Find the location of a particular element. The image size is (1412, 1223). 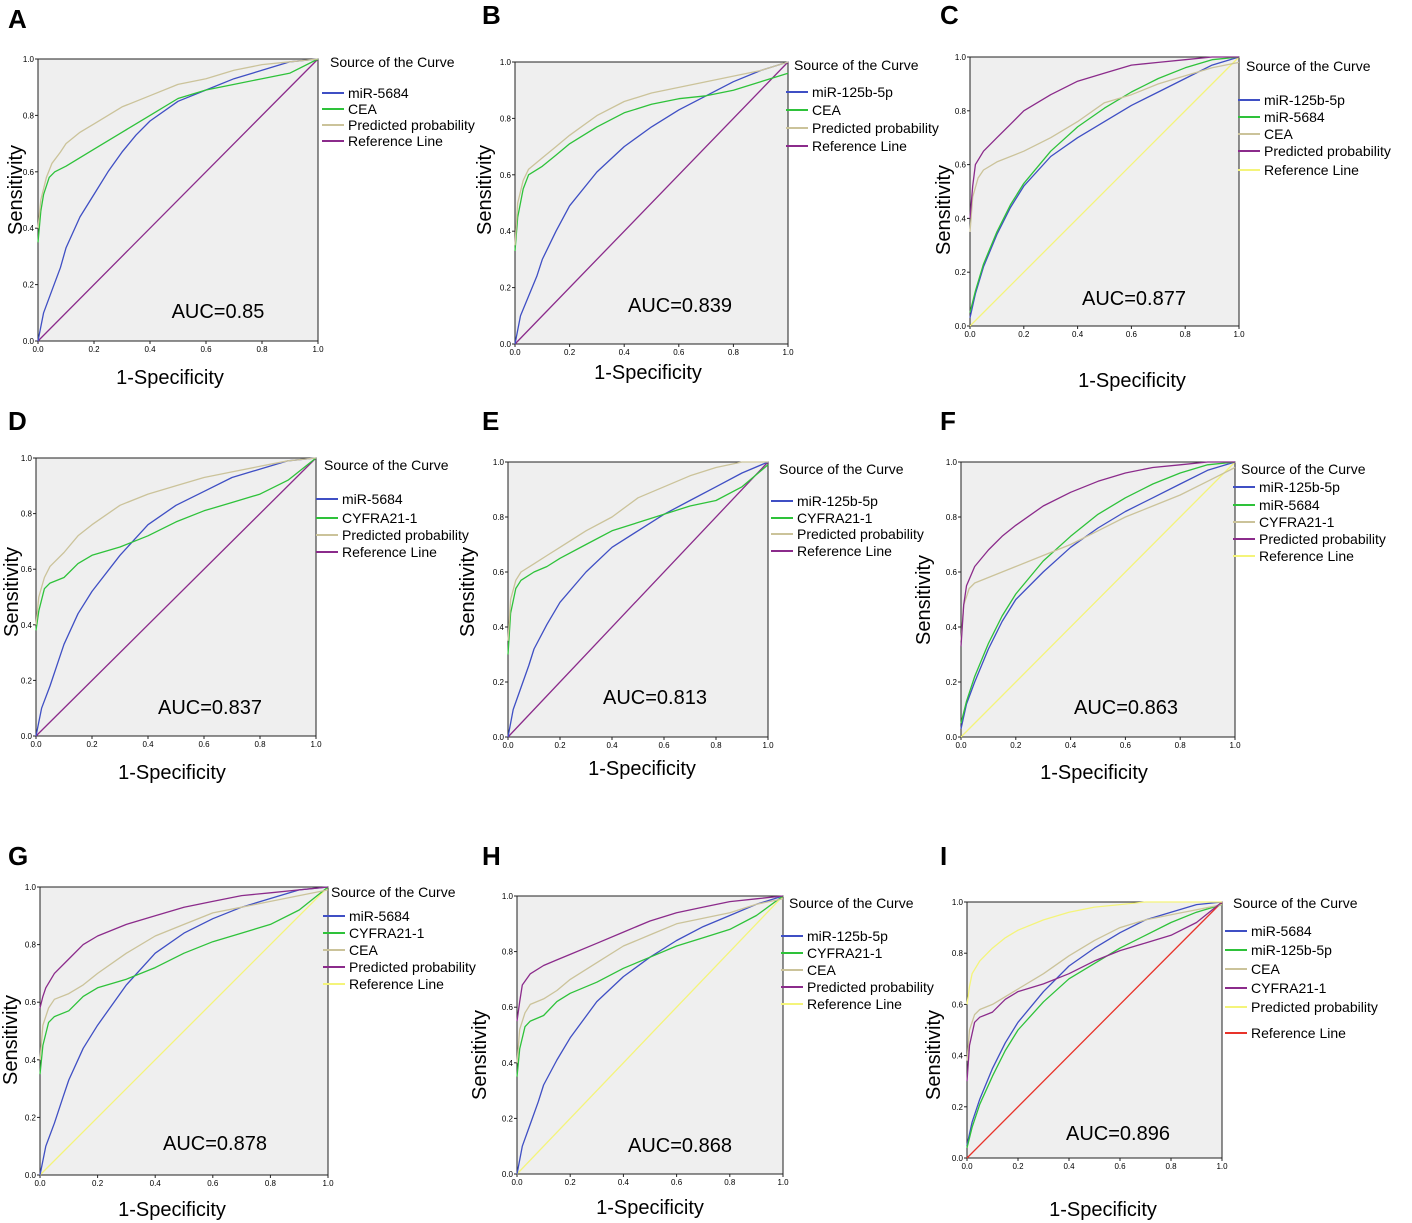

panel-d-series-predicted-probability is located at coordinates (176, 541).